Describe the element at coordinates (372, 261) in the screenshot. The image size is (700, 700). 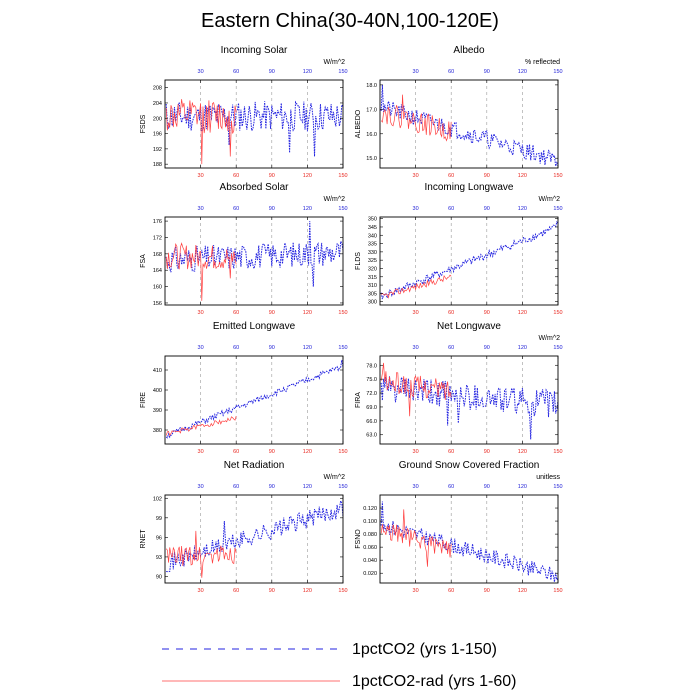
I see `ytick-label: 325` at that location.